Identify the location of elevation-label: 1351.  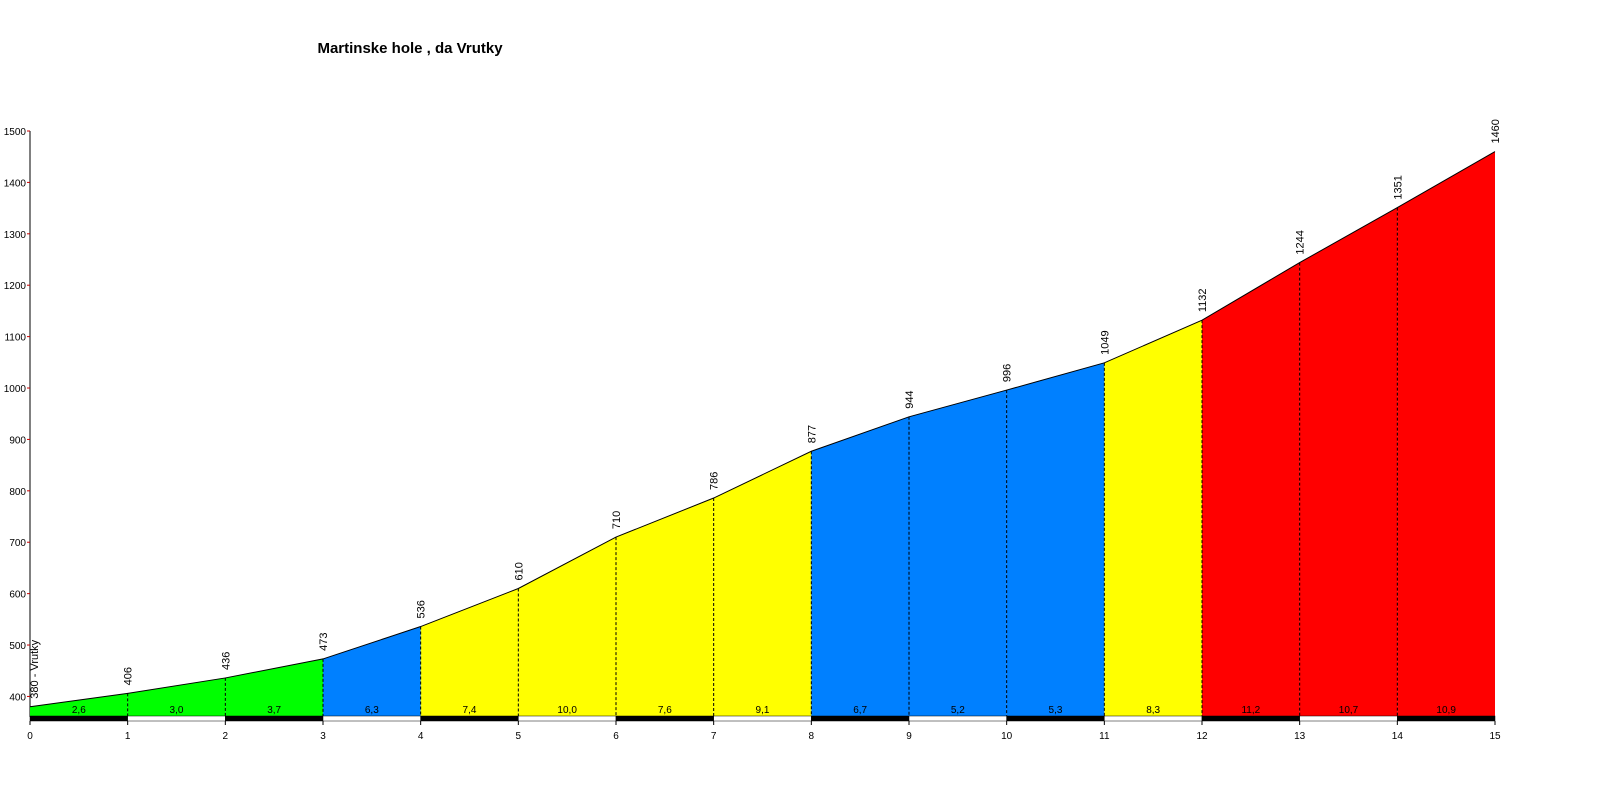
(1398, 187).